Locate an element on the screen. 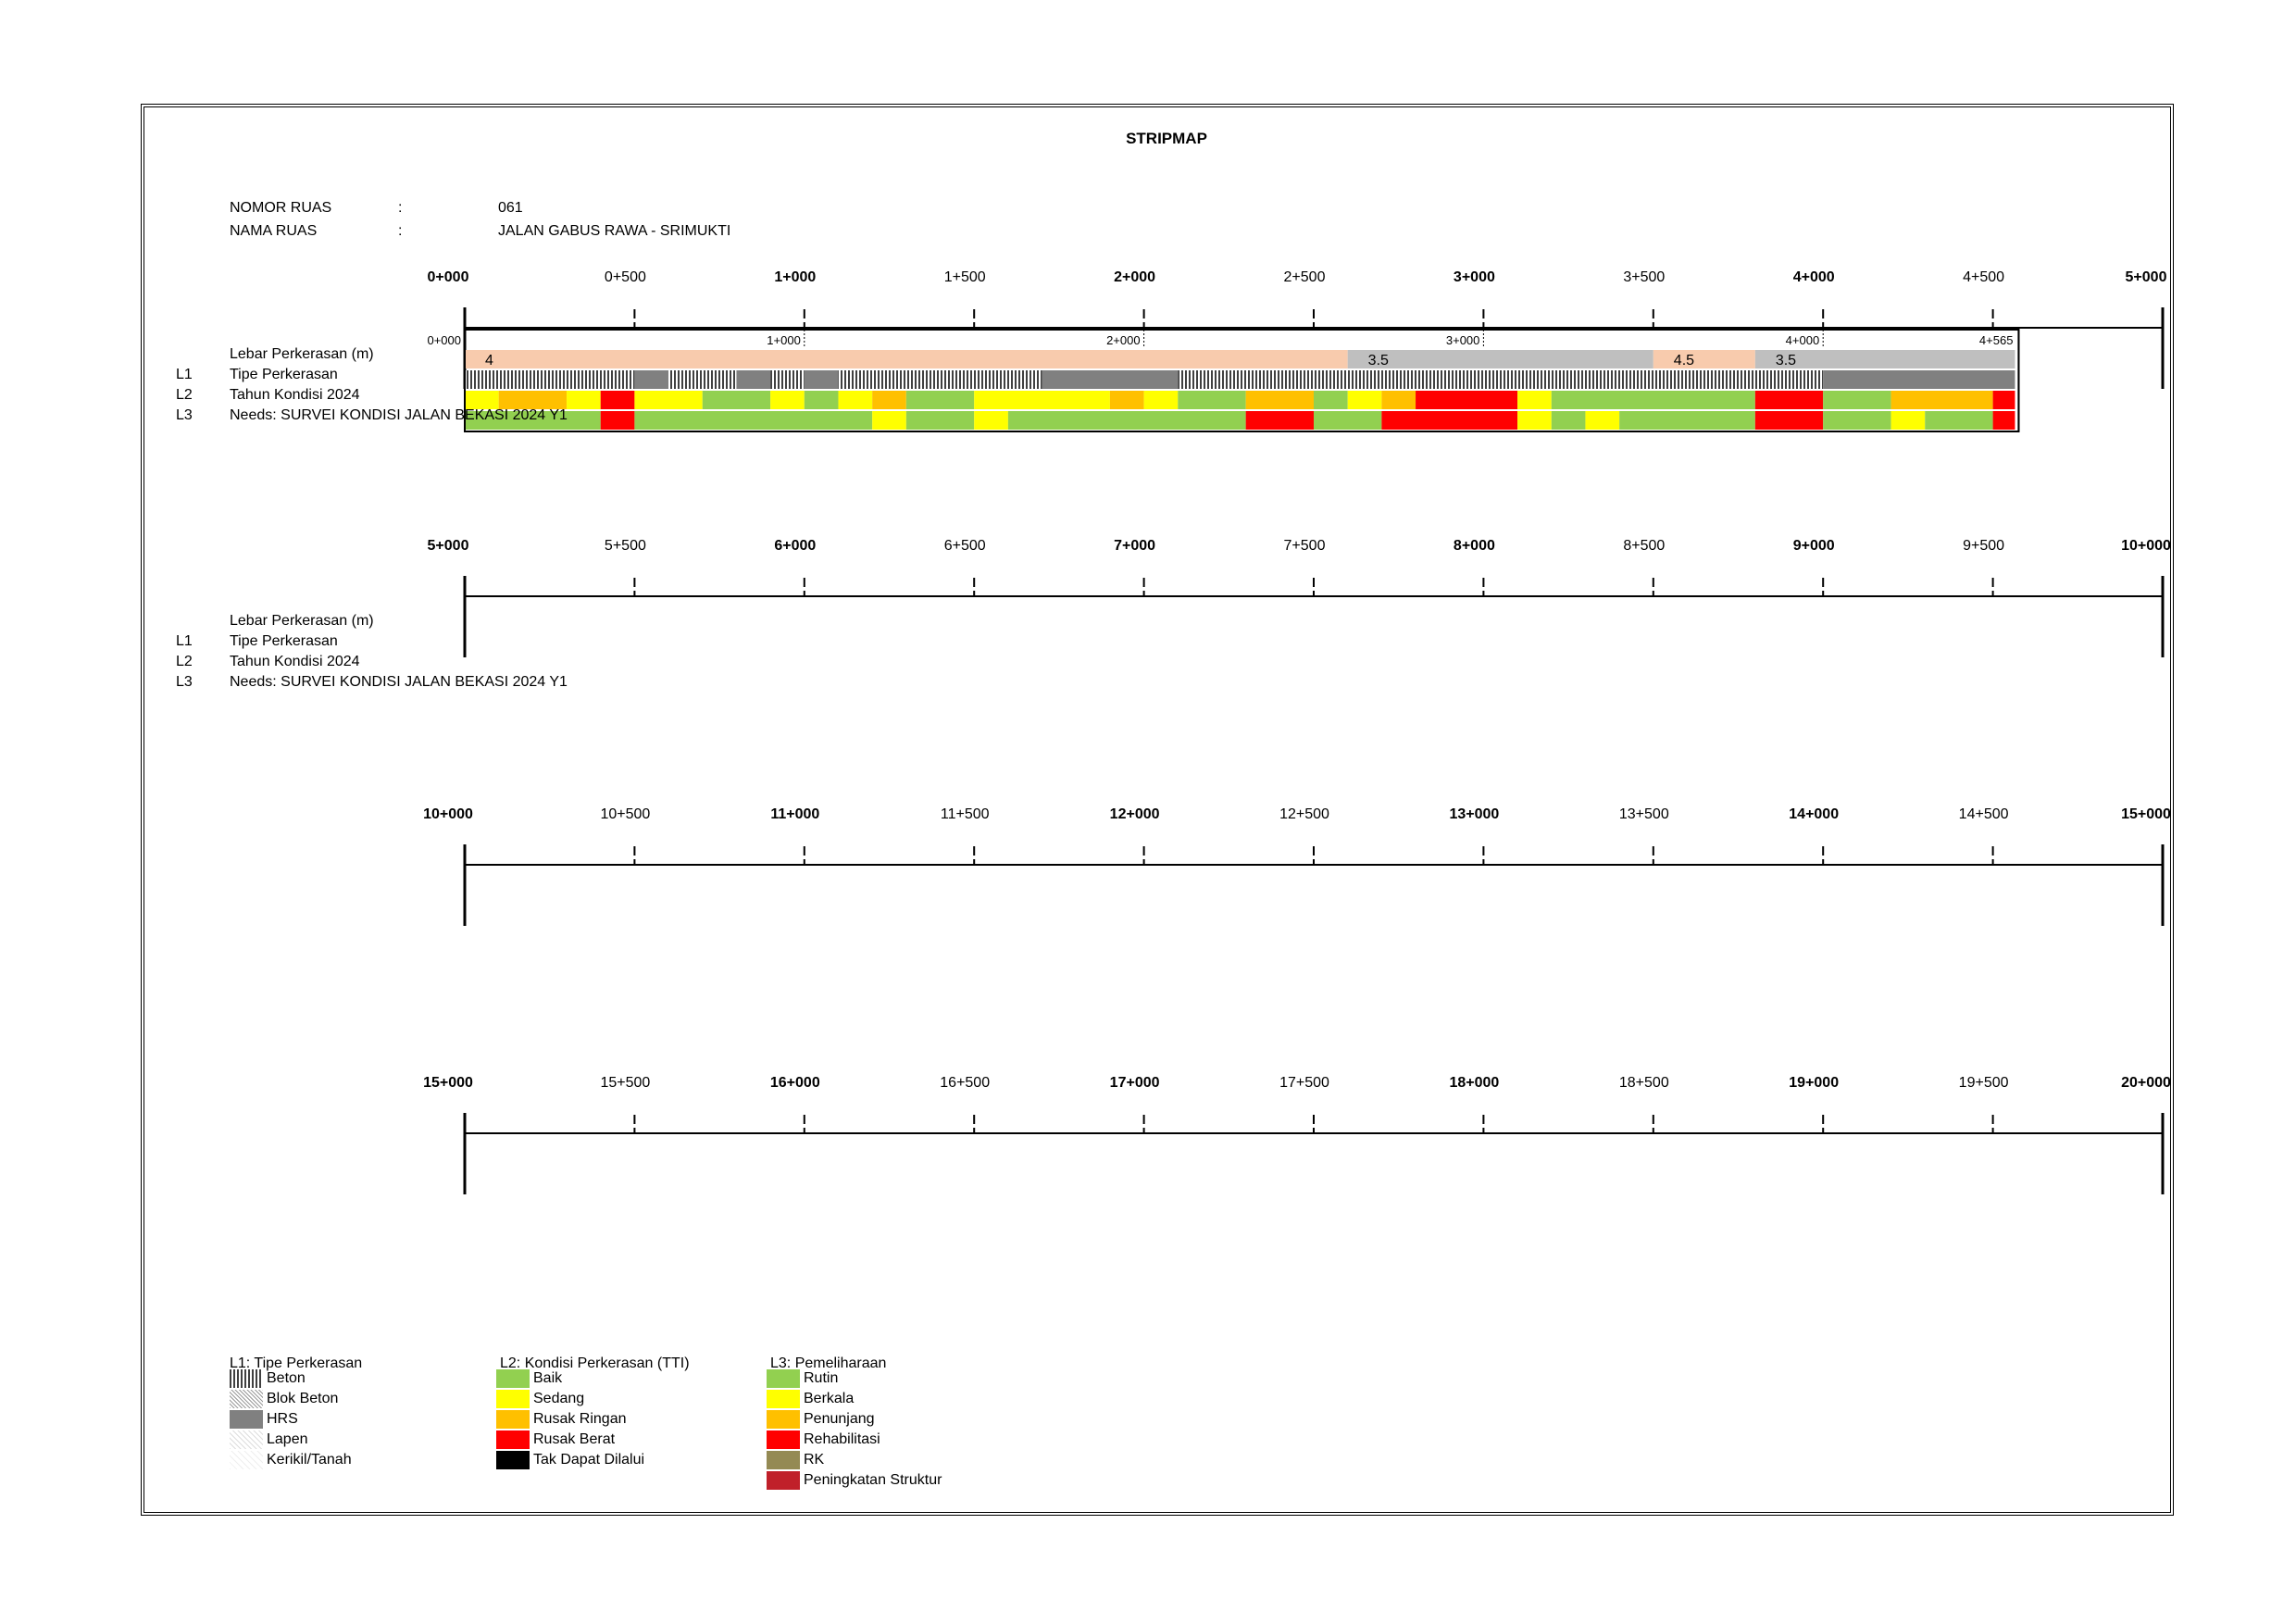 The width and height of the screenshot is (2296, 1624). legend-l1-item: Kerikil/Tanah is located at coordinates (291, 1460).